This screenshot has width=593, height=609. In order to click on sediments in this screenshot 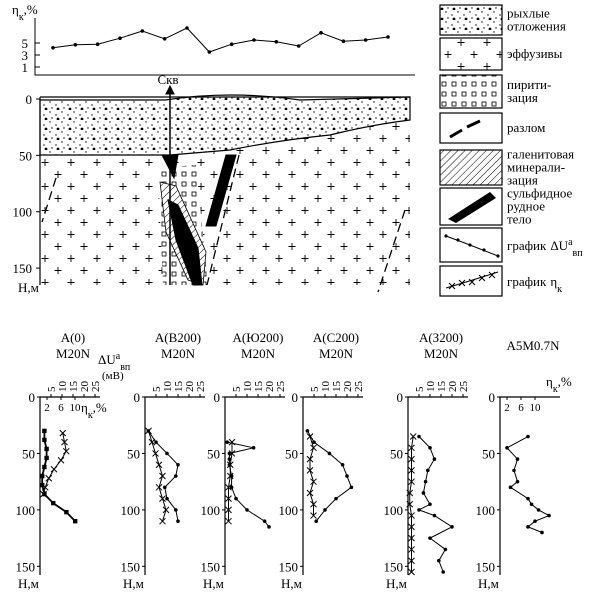, I will do `click(225, 125)`.